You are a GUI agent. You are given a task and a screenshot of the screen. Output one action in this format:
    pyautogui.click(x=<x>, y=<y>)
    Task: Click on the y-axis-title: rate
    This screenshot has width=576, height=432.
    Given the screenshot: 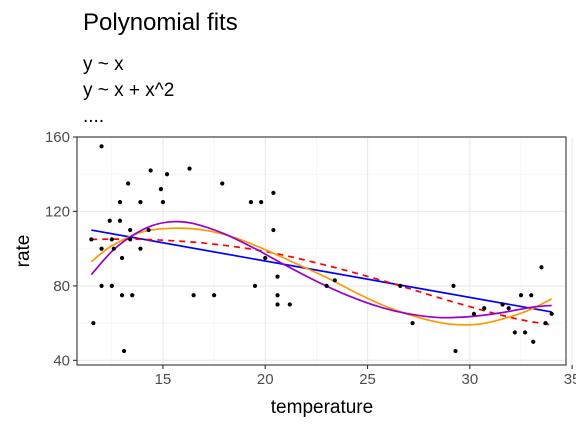 What is the action you would take?
    pyautogui.click(x=23, y=251)
    